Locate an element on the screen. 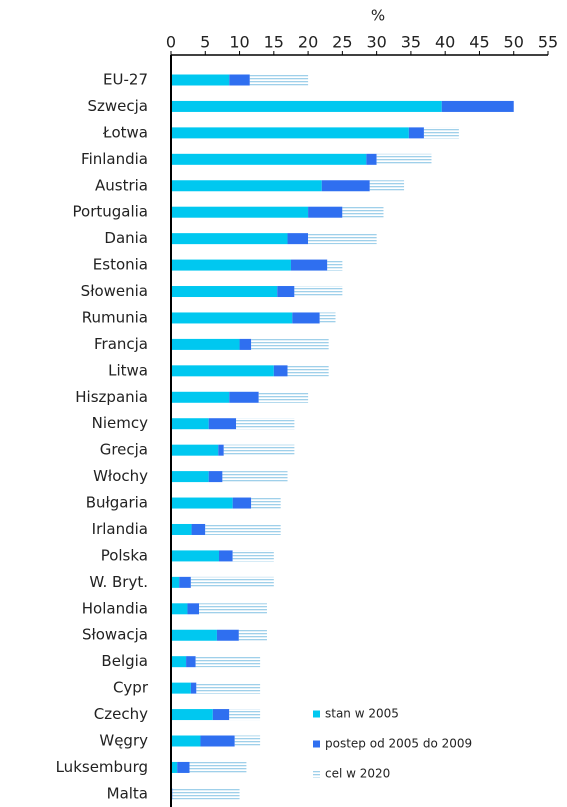 This screenshot has height=807, width=567. y-tick-label: Cypr is located at coordinates (131, 688).